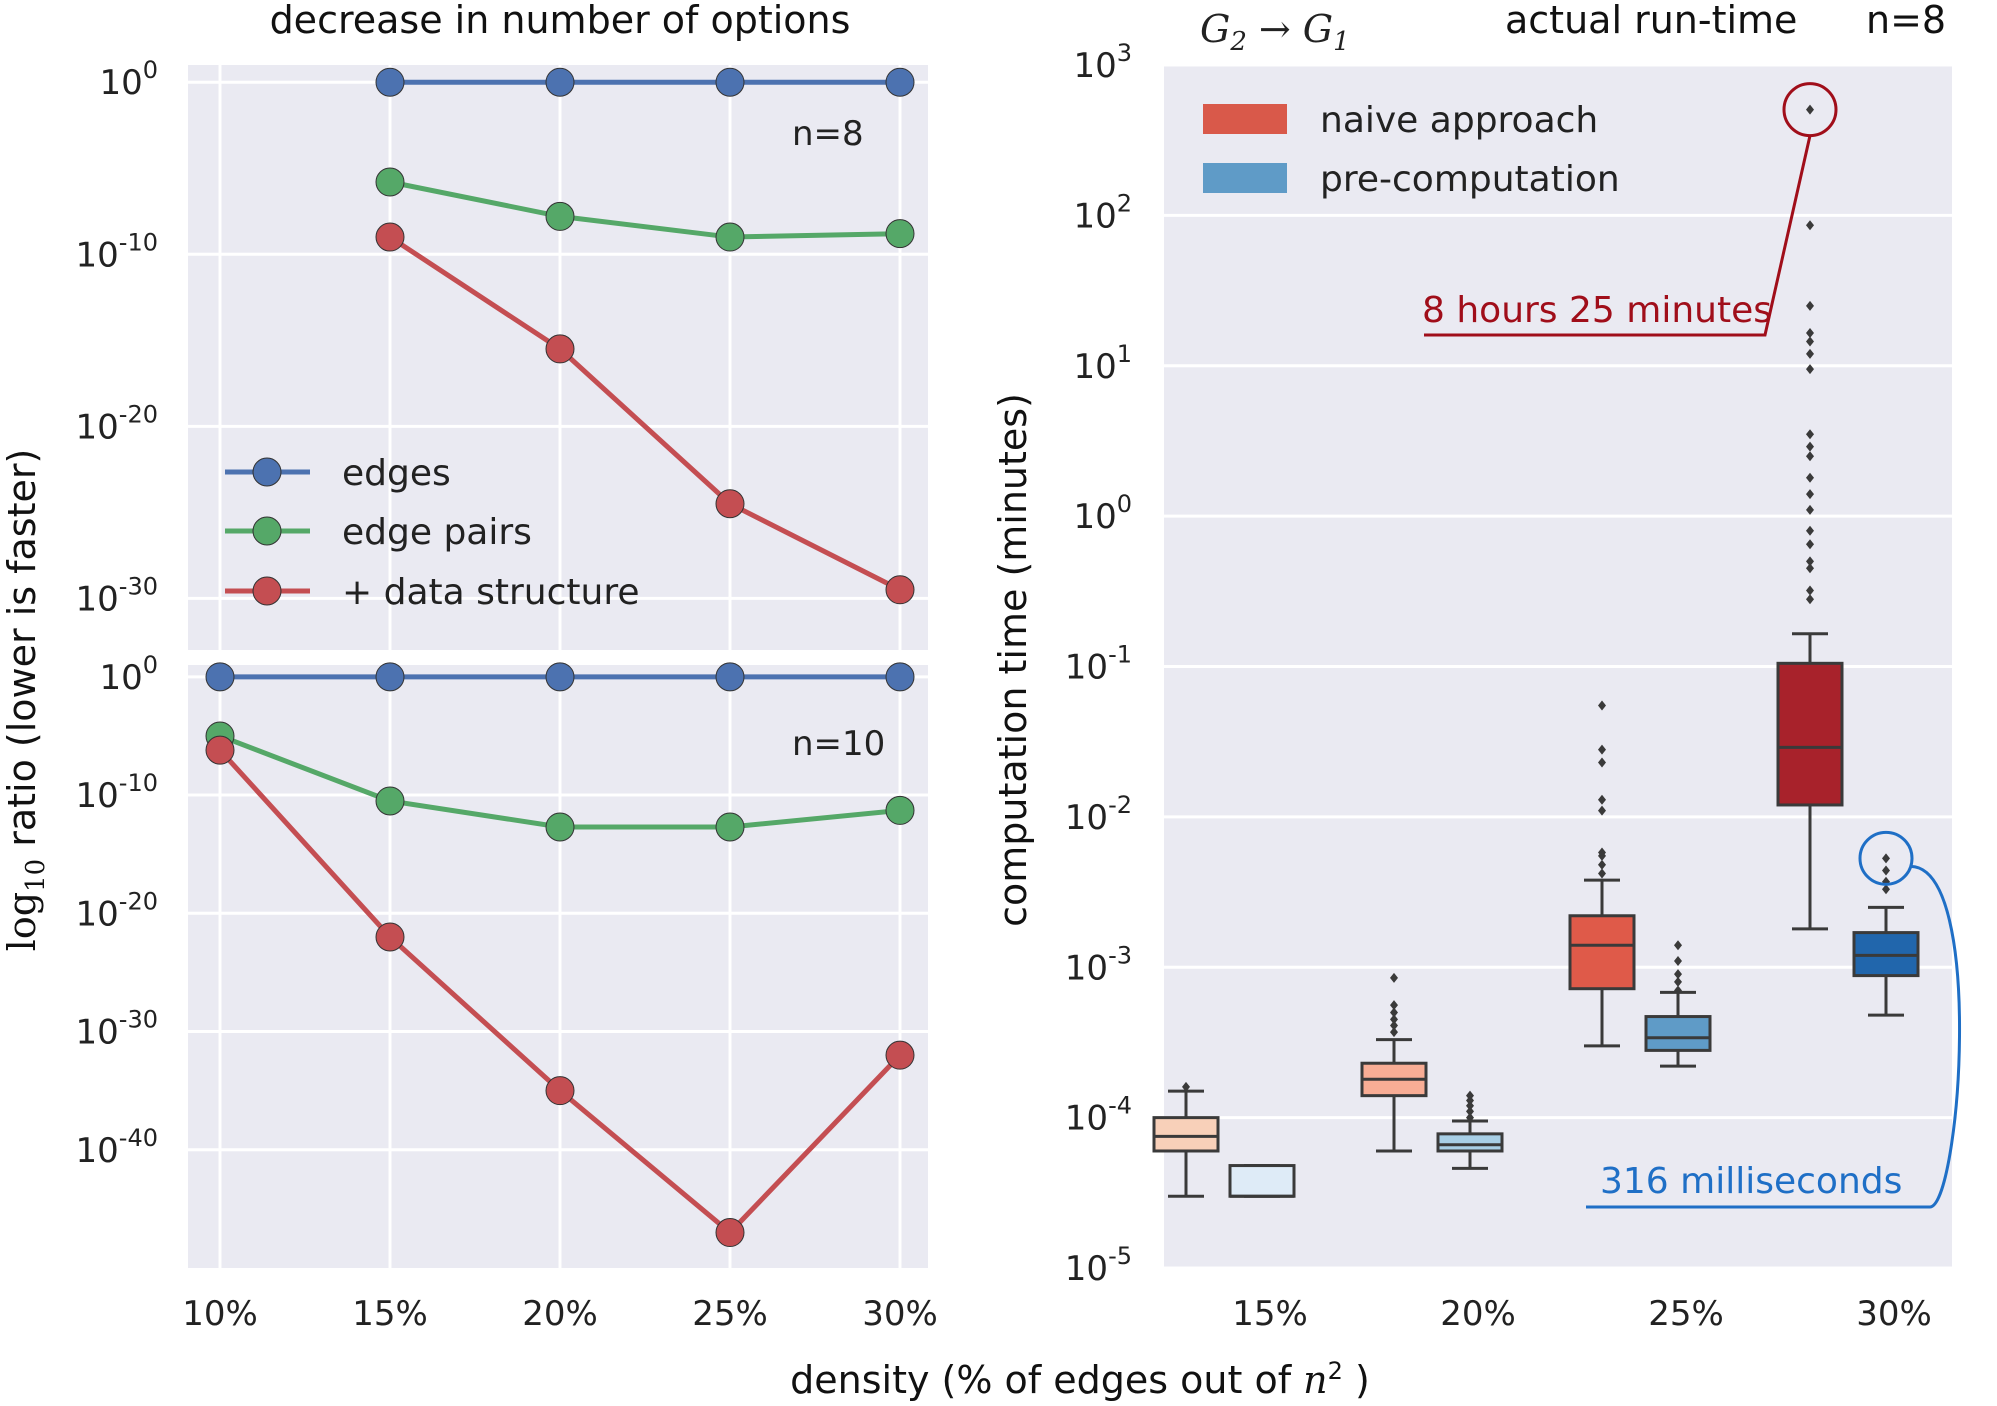  I want to click on series-line-edge-pairs, so click(645, 209).